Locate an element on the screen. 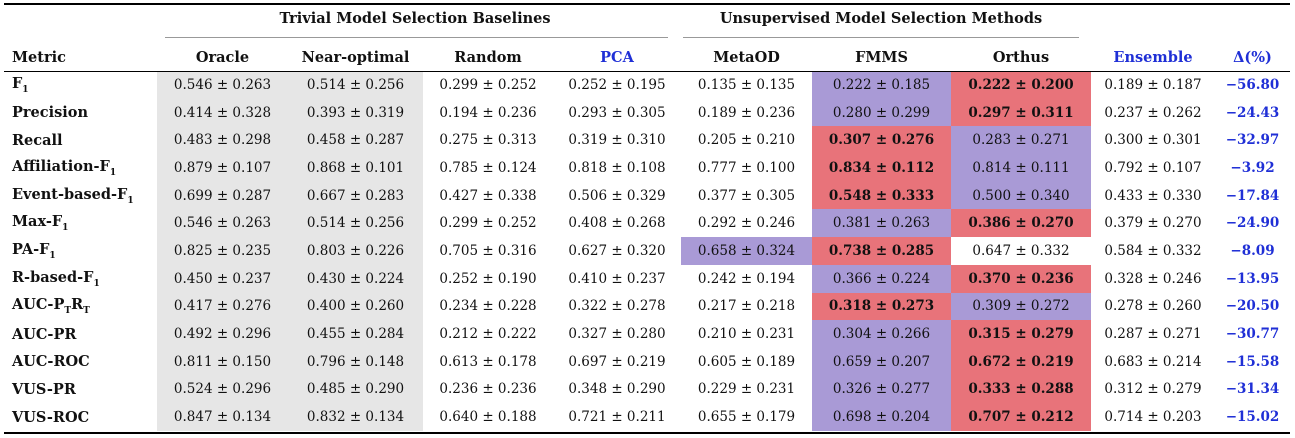 The width and height of the screenshot is (1295, 438). row-metric-label: AUC-PR is located at coordinates (80, 334).